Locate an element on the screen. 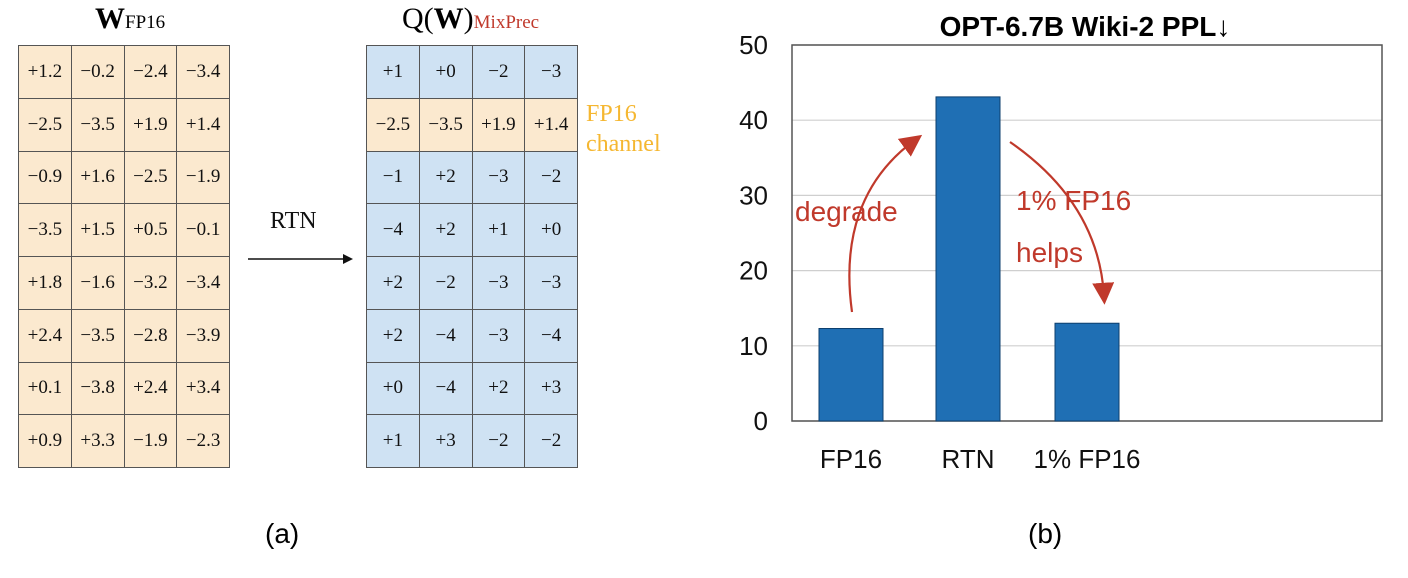 This screenshot has width=1408, height=578. matrix-cell: −0.2 is located at coordinates (98, 72).